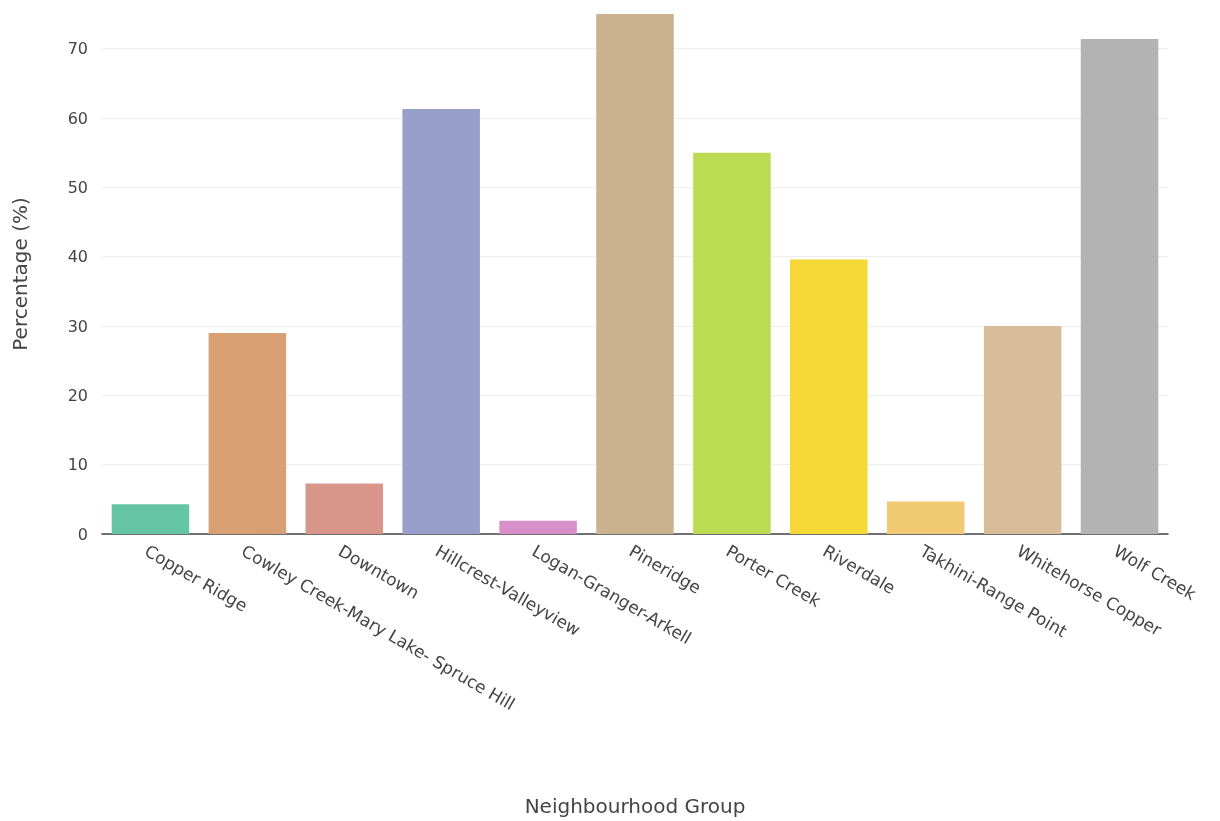  I want to click on x-axis-title: Neighbourhood Group, so click(635, 806).